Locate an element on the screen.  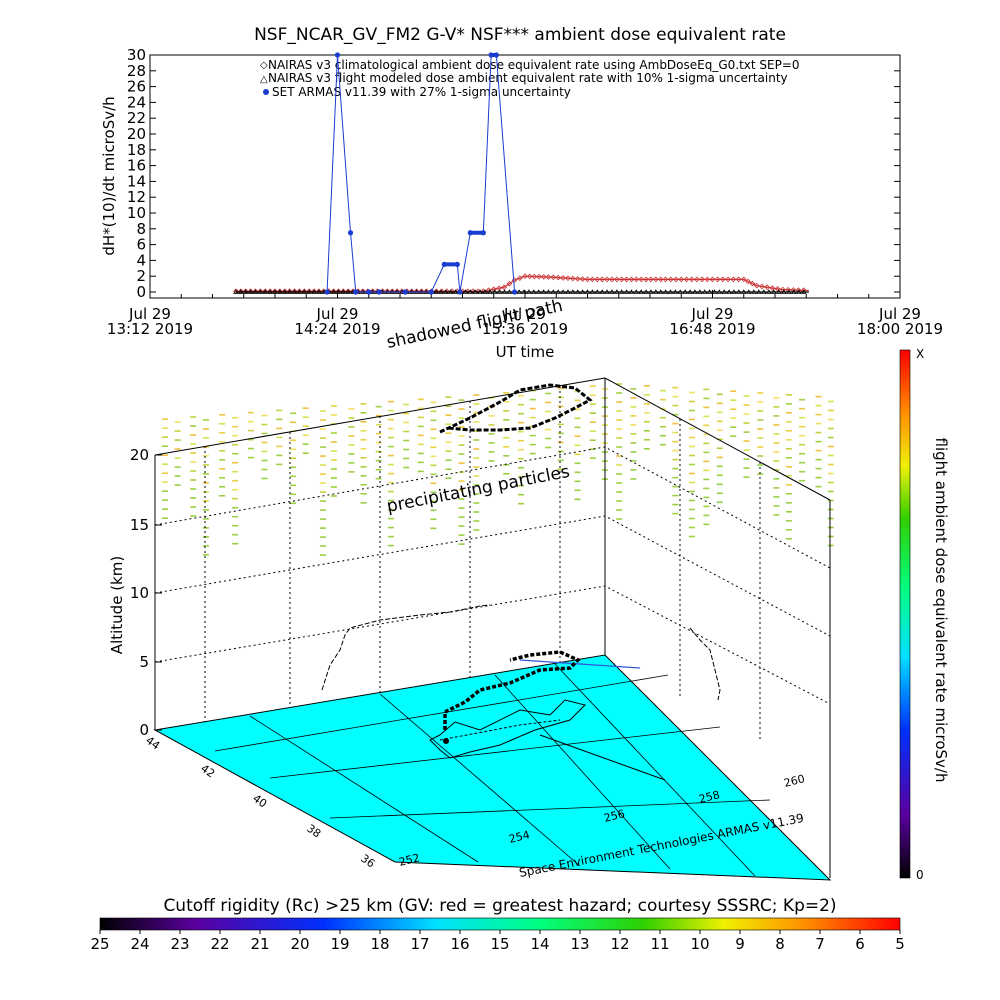
series-line-nairas-clim is located at coordinates (522, 283).